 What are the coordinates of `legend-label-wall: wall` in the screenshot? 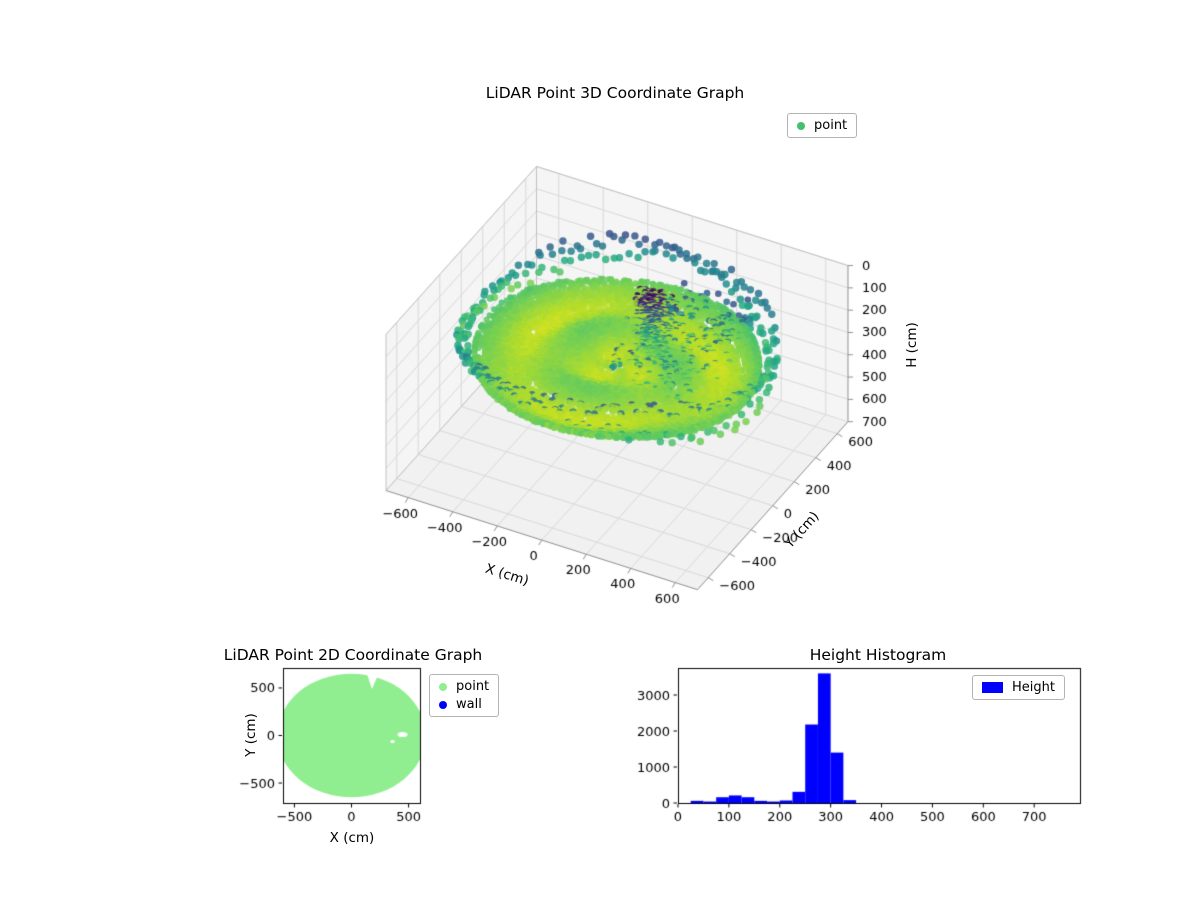 It's located at (469, 704).